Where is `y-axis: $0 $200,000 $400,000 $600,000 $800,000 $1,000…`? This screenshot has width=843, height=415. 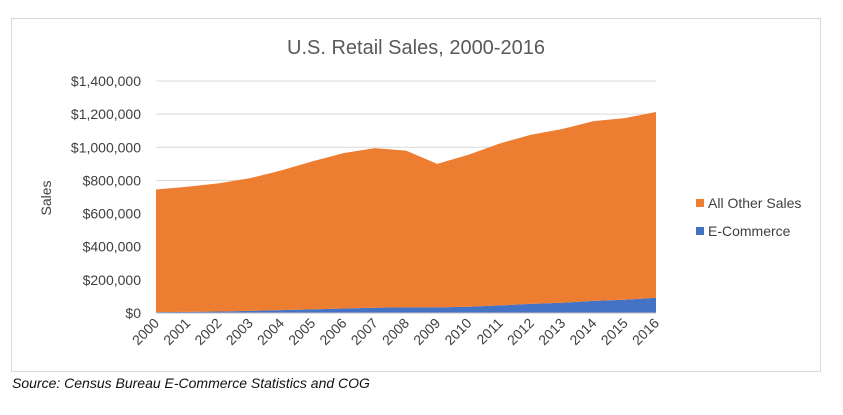
y-axis: $0 $200,000 $400,000 $600,000 $800,000 $1,000… is located at coordinates (106, 197).